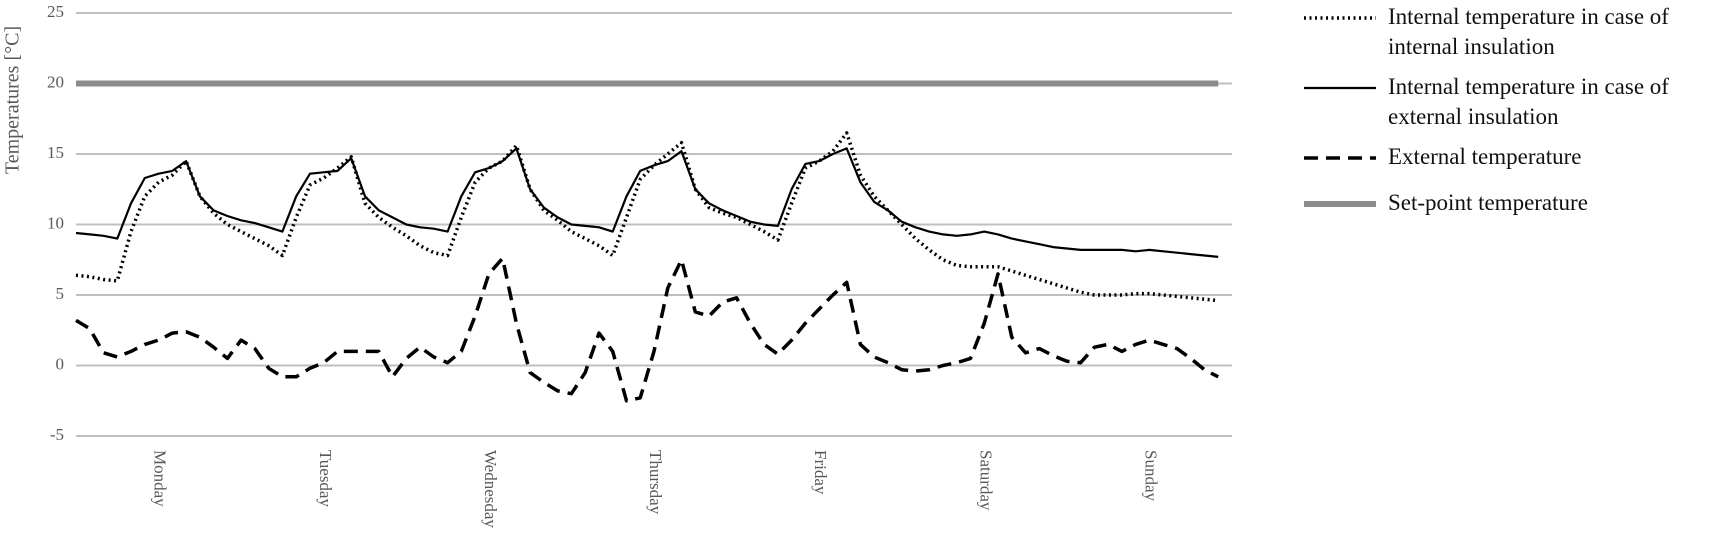 The height and width of the screenshot is (552, 1710). What do you see at coordinates (60, 363) in the screenshot?
I see `y-tick-label: 0` at bounding box center [60, 363].